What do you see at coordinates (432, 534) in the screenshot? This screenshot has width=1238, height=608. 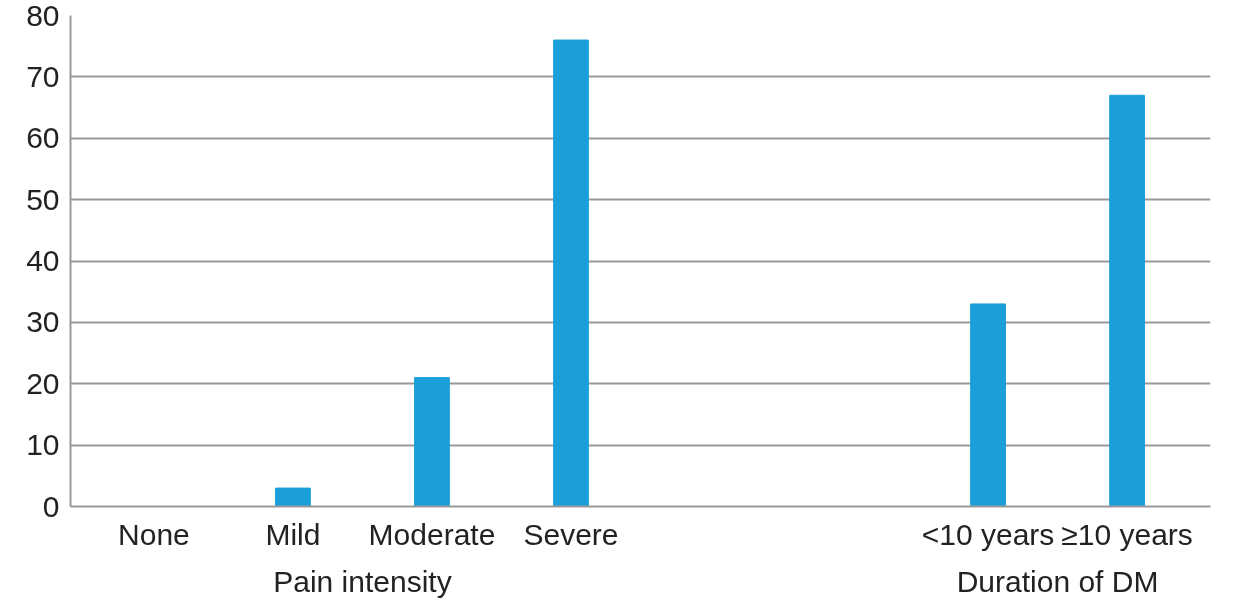 I see `x-tick-label: Moderate` at bounding box center [432, 534].